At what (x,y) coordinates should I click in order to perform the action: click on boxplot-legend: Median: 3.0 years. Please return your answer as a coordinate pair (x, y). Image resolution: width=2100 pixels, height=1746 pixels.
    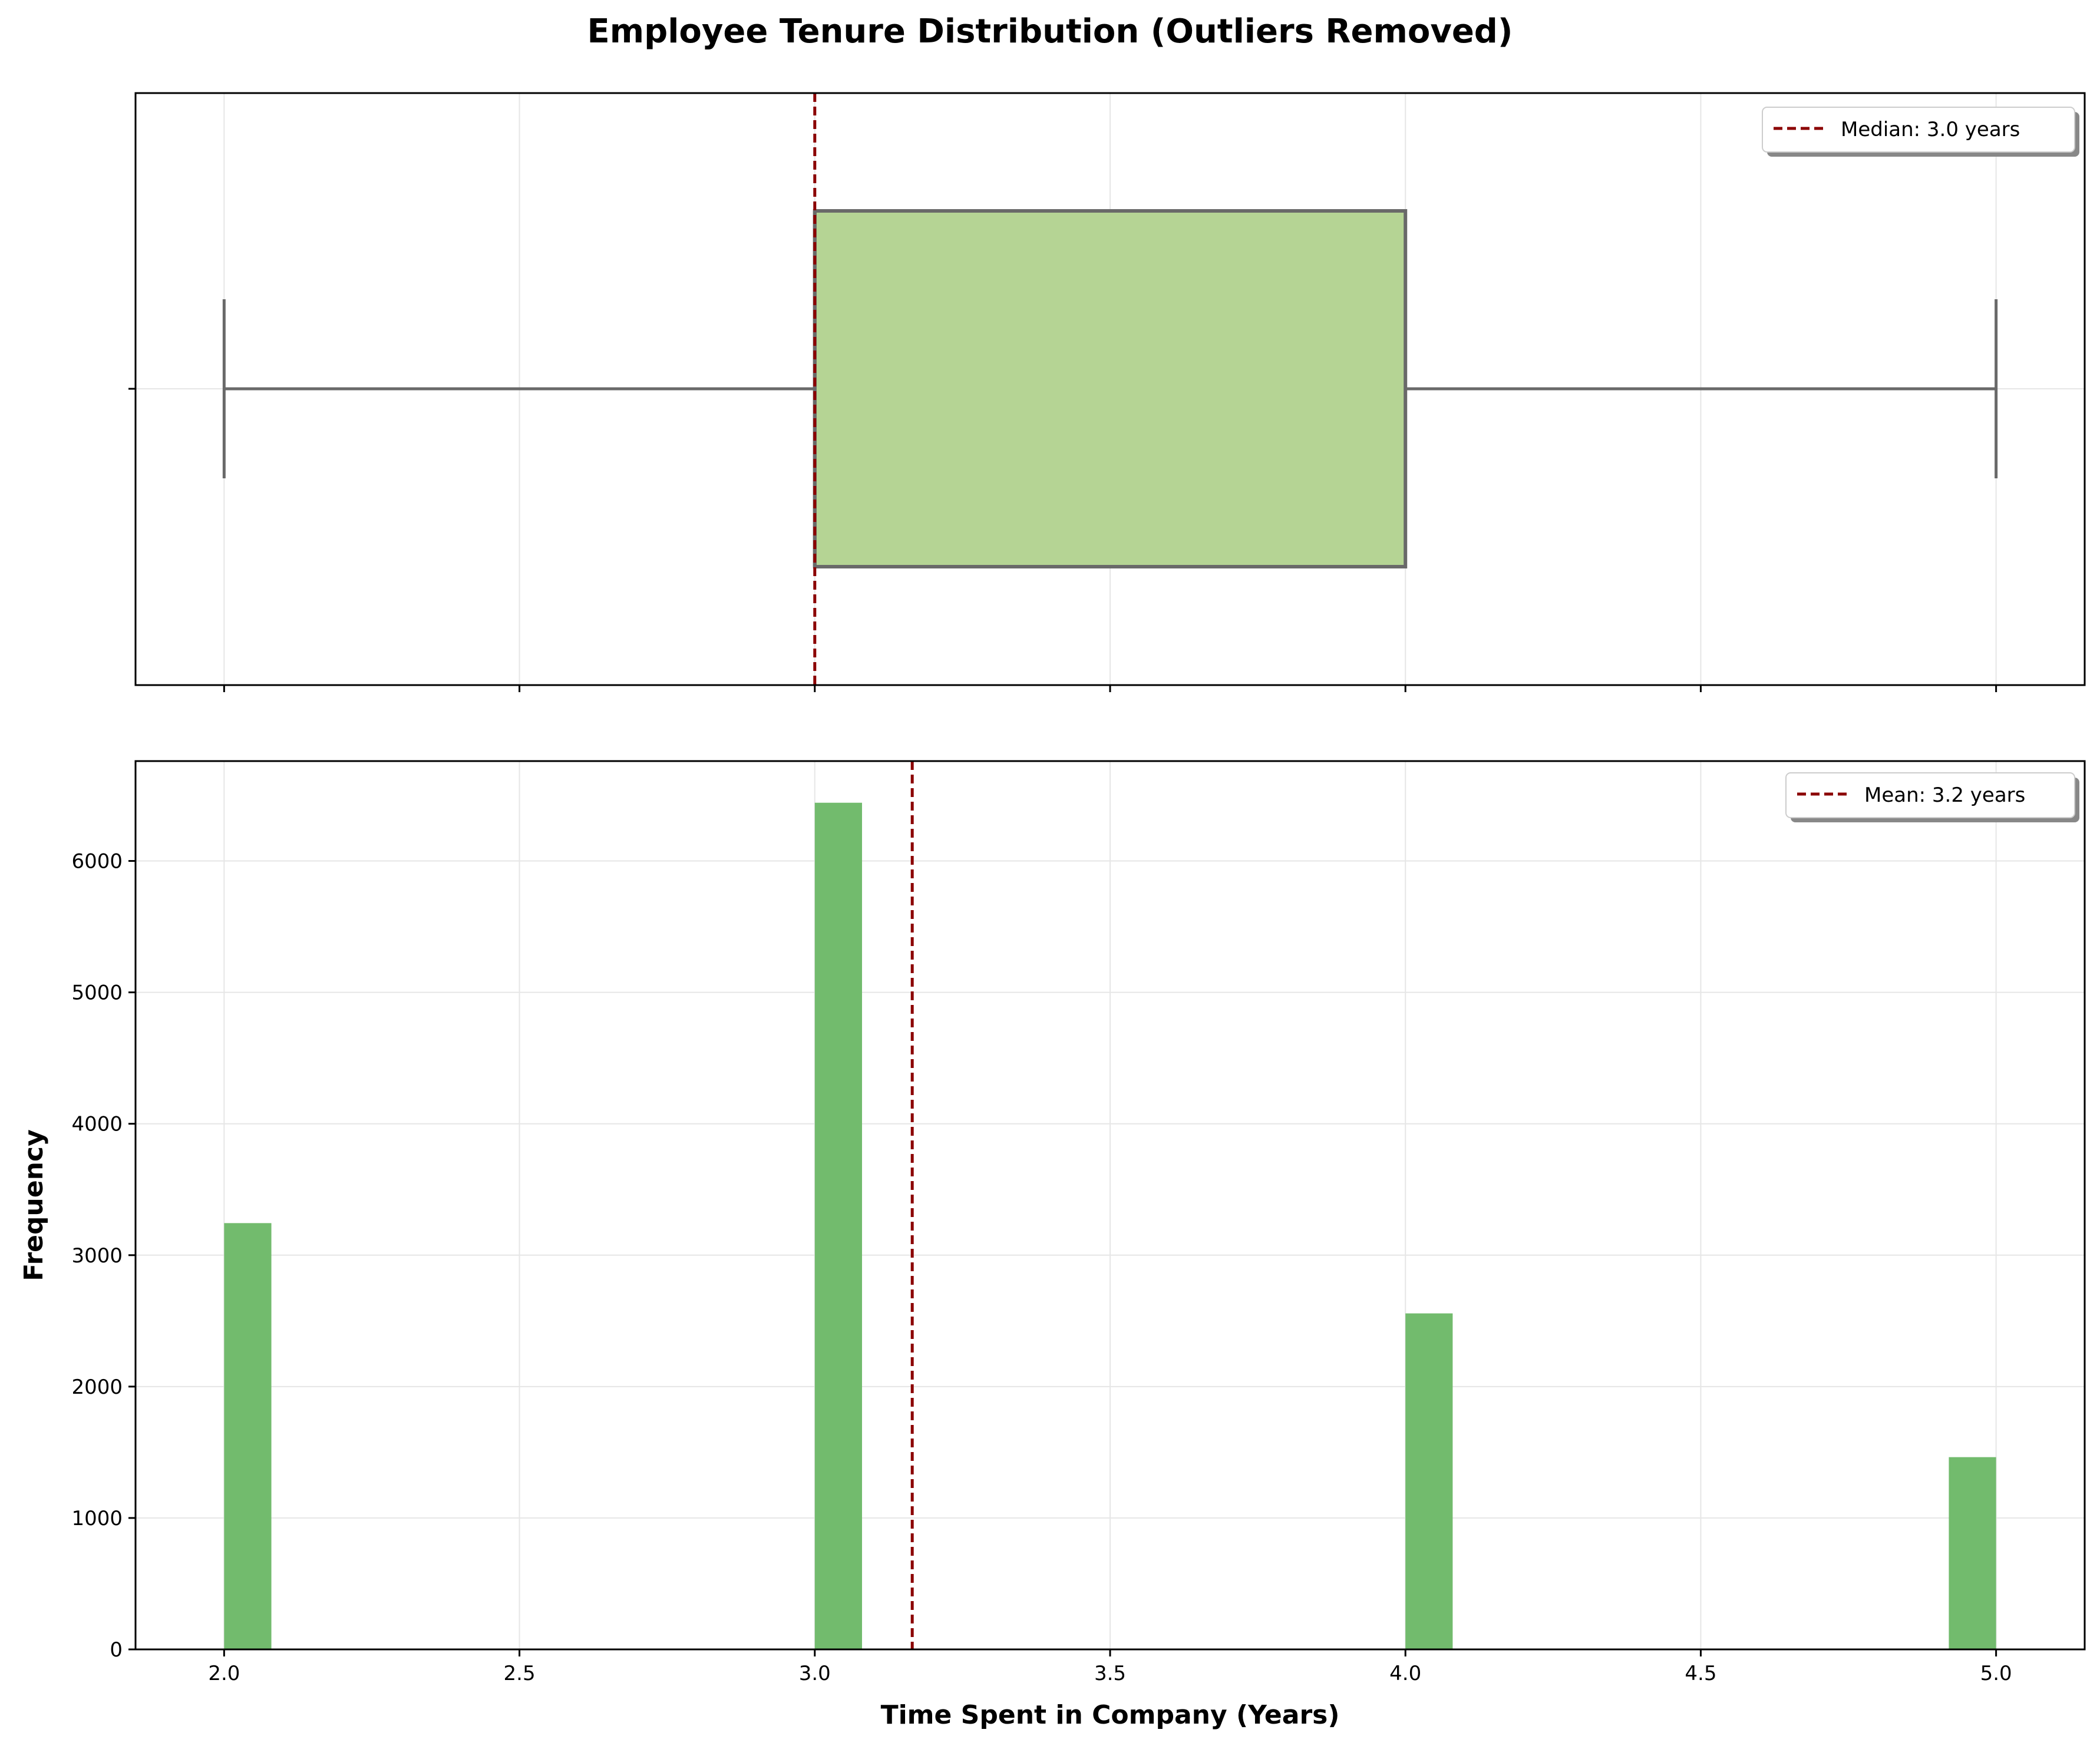
    Looking at the image, I should click on (1920, 132).